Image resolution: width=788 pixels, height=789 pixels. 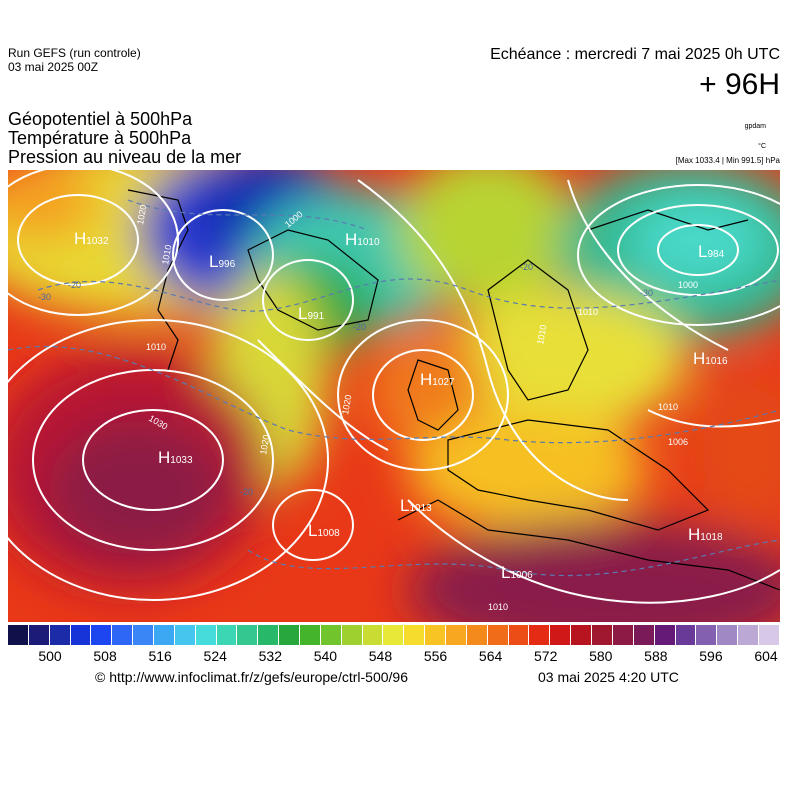 What do you see at coordinates (125, 157) in the screenshot?
I see `field-pressure: Pression au niveau de la mer` at bounding box center [125, 157].